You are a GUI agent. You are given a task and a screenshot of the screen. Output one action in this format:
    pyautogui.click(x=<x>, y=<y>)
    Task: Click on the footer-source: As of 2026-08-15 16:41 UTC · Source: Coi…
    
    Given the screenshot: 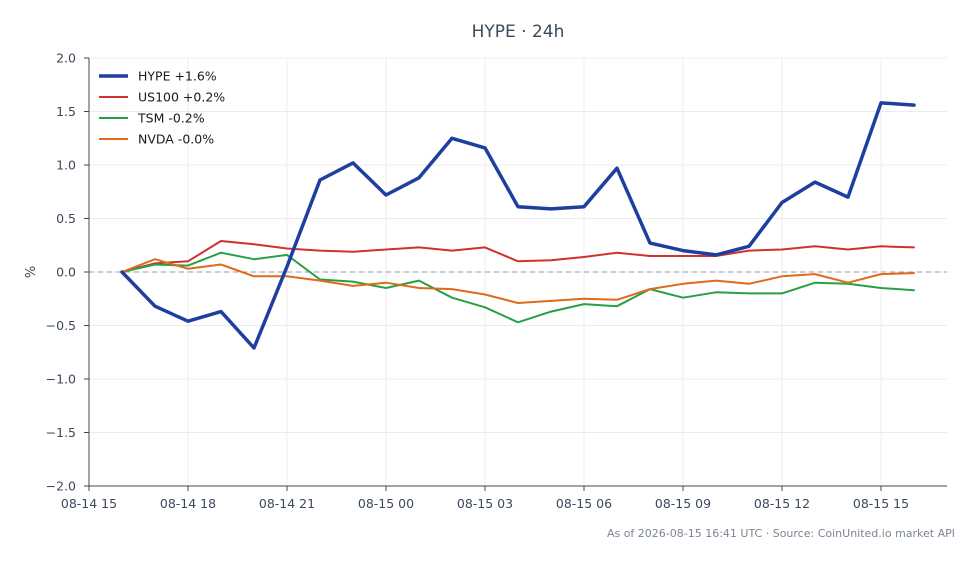 What is the action you would take?
    pyautogui.click(x=781, y=533)
    